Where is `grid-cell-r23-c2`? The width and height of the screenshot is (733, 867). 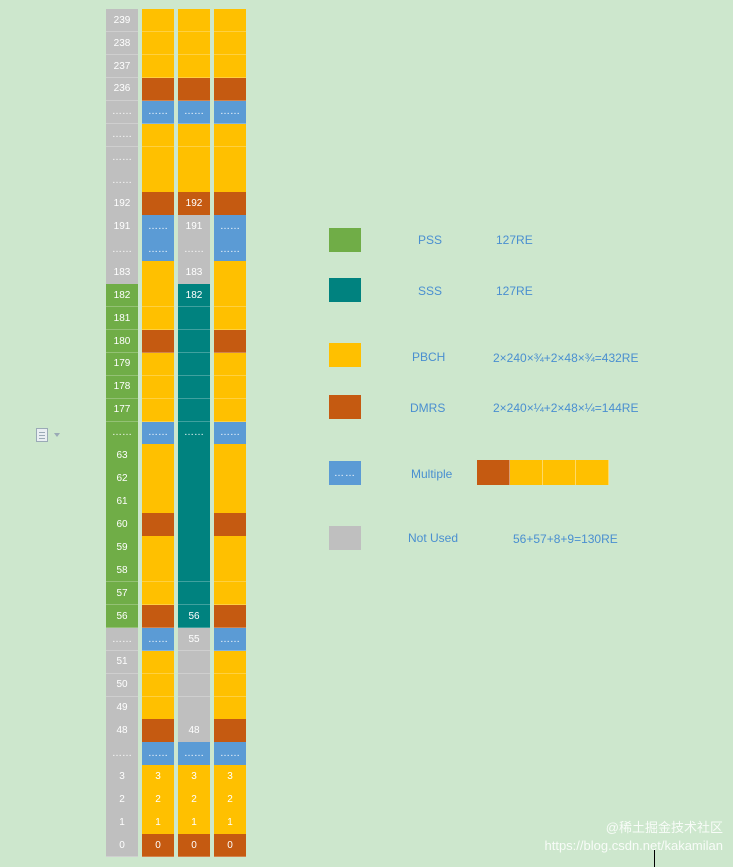 grid-cell-r23-c2 is located at coordinates (194, 548).